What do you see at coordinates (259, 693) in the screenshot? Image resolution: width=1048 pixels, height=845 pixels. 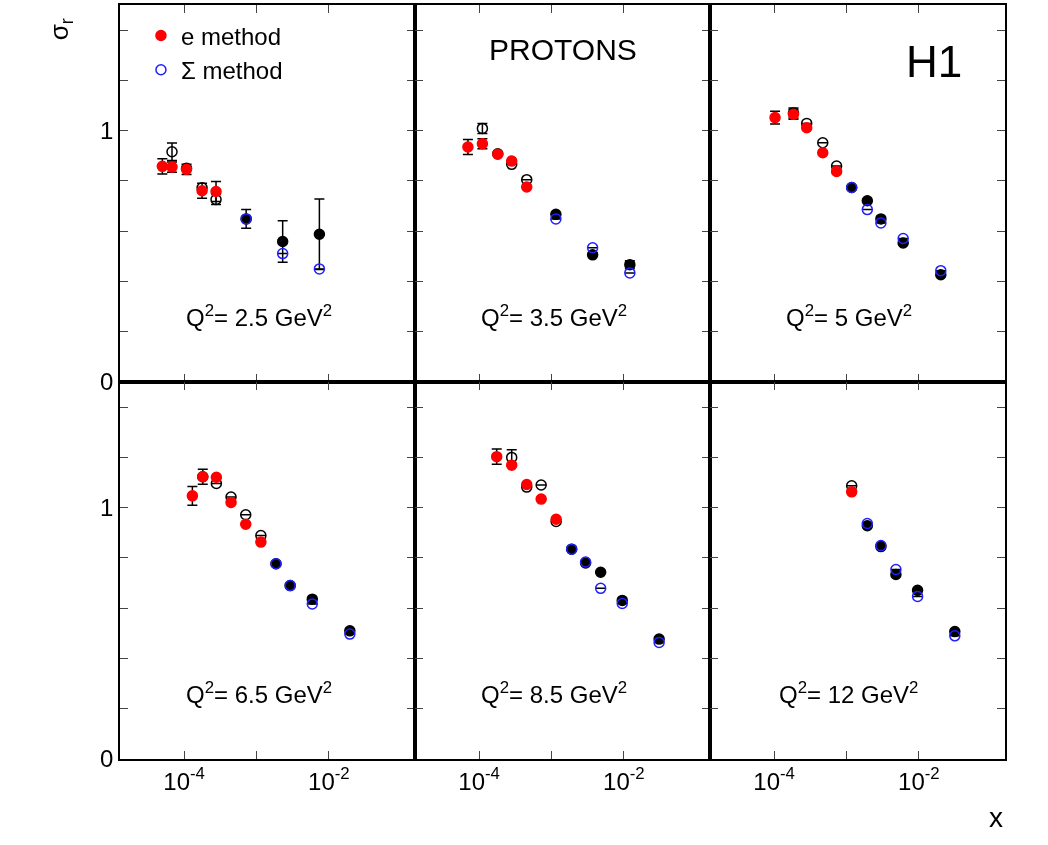 I see `annotation: Q$^{2}$= 6.5 GeV$^{2}$` at bounding box center [259, 693].